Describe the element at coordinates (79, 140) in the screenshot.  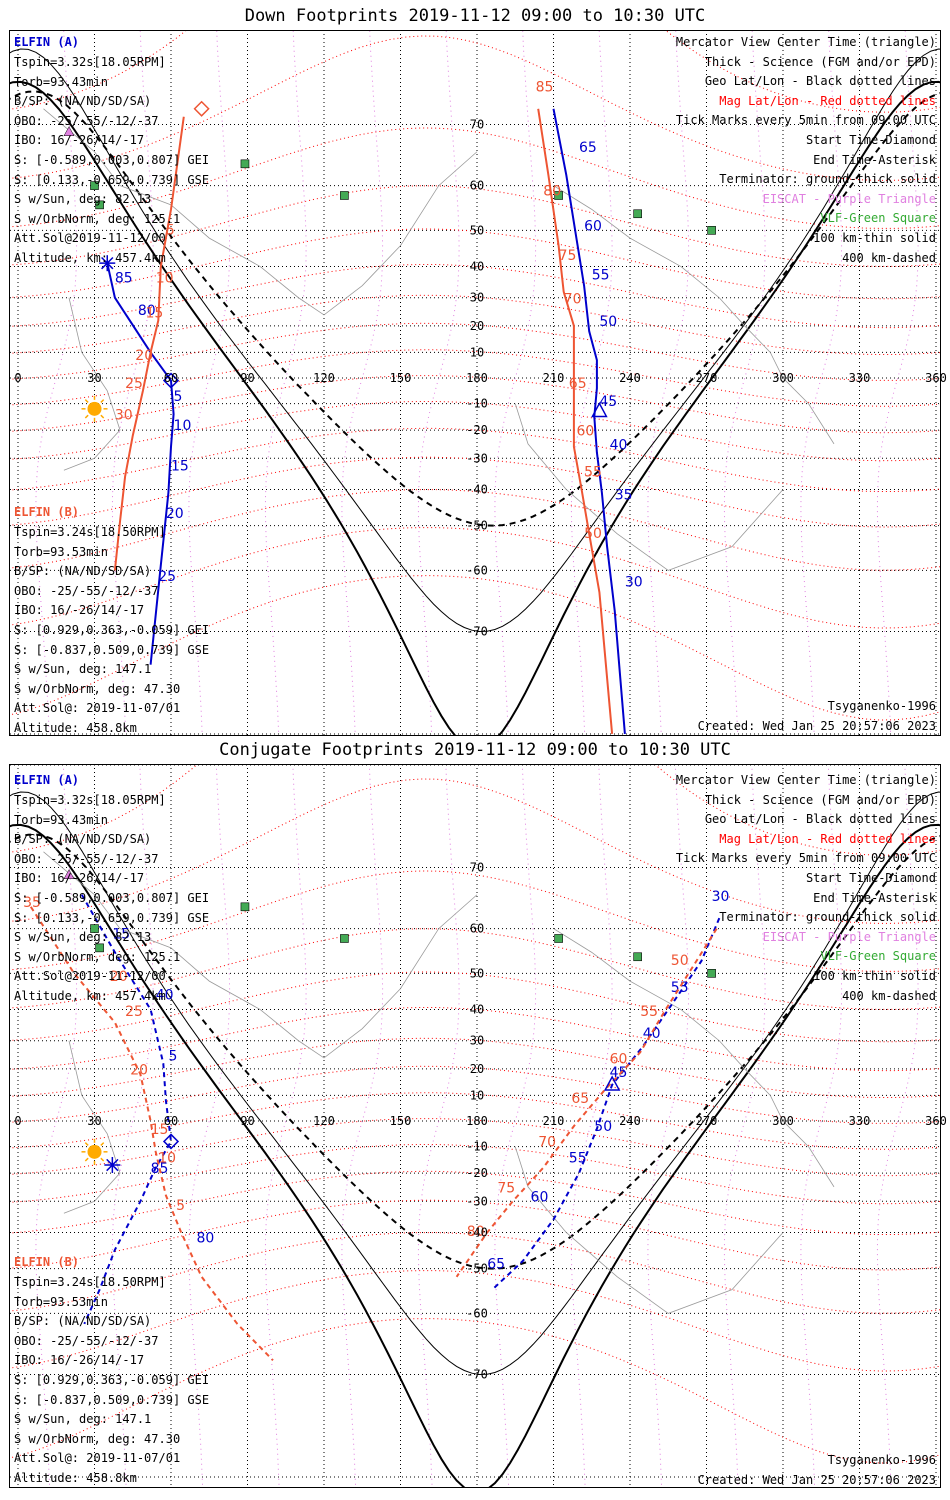
I see `sat-info-line: IBO: 16/-26/14/-17` at that location.